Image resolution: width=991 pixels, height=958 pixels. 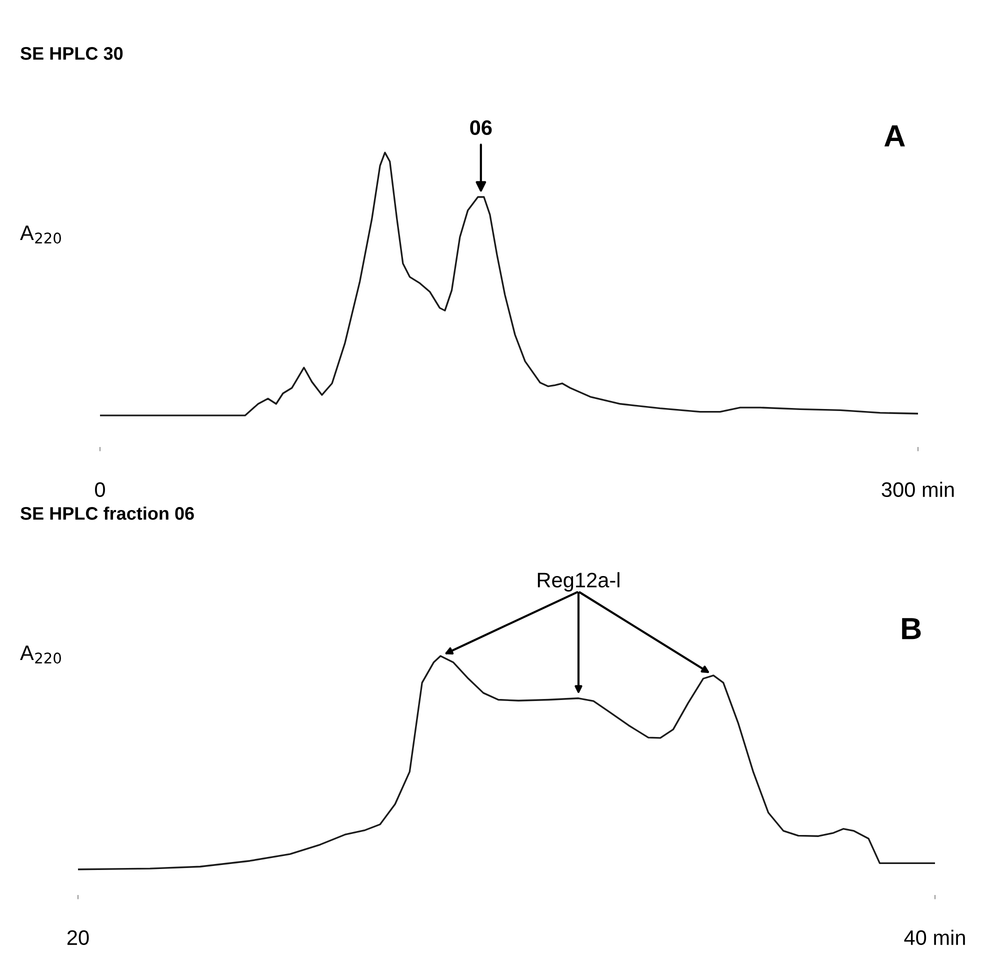 I want to click on x-tick-label: 20, so click(x=78, y=938).